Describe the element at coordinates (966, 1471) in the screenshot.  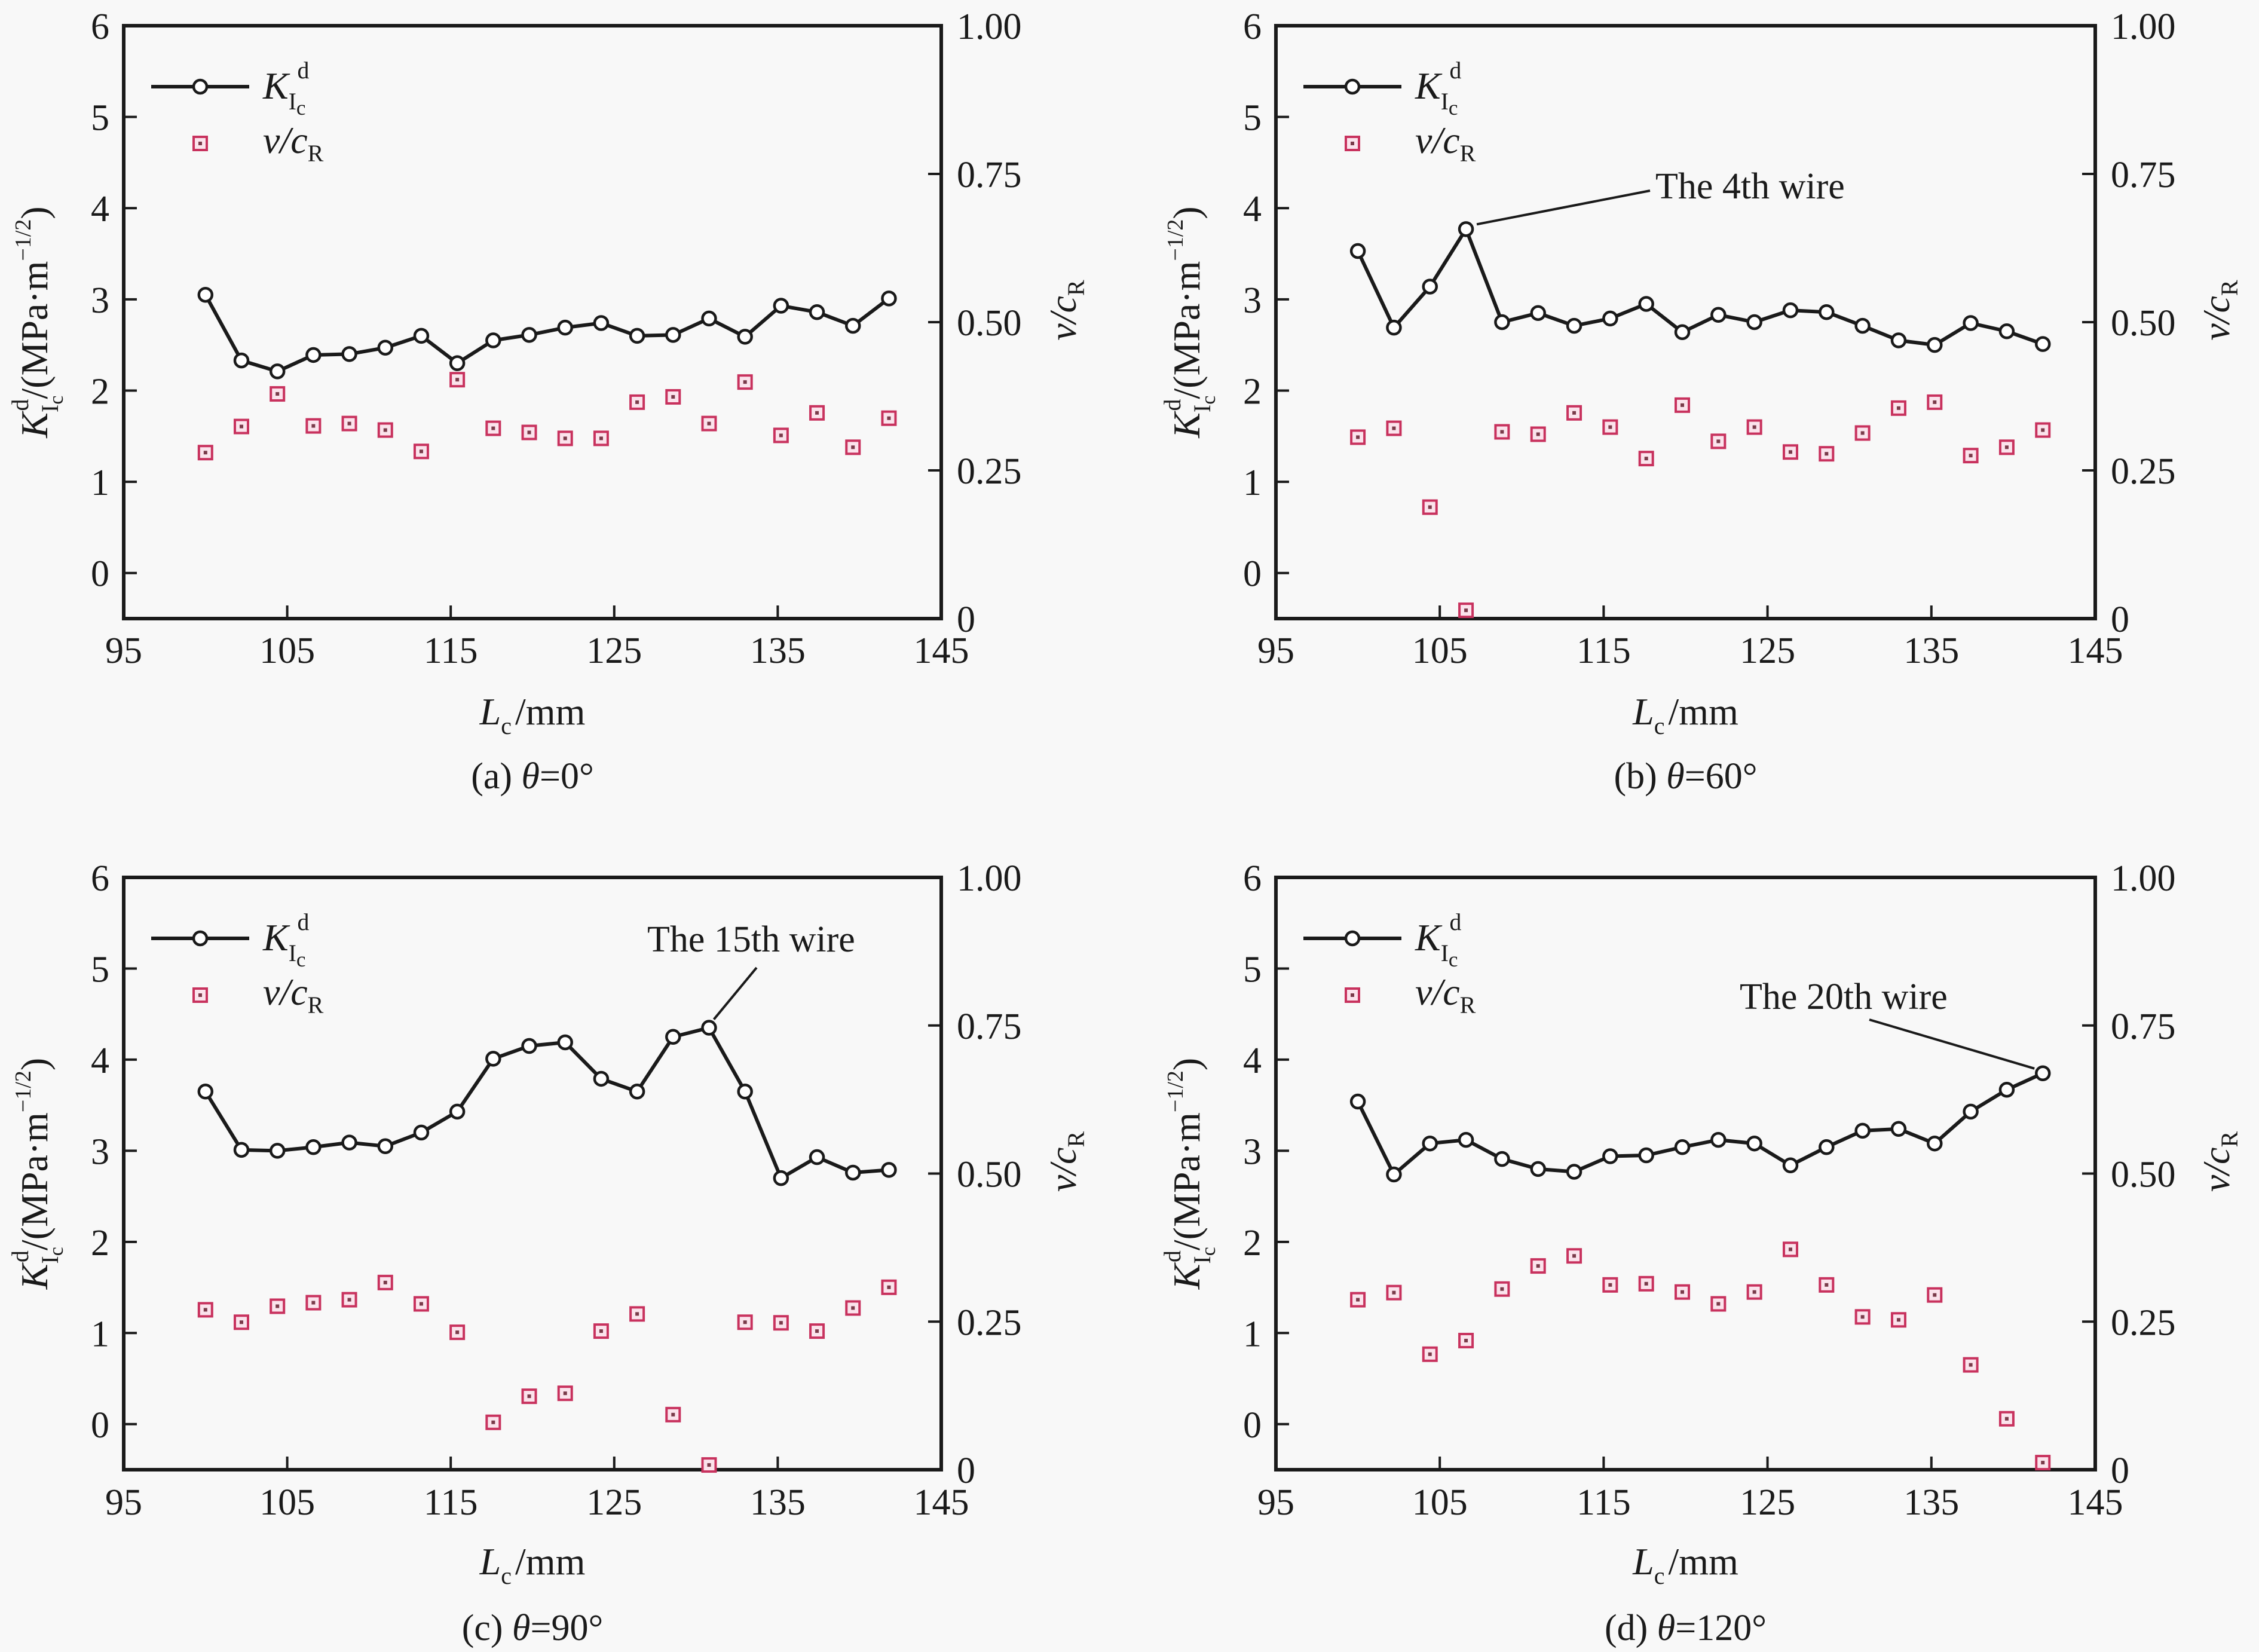
I see `right-y-tick-label: 0` at that location.